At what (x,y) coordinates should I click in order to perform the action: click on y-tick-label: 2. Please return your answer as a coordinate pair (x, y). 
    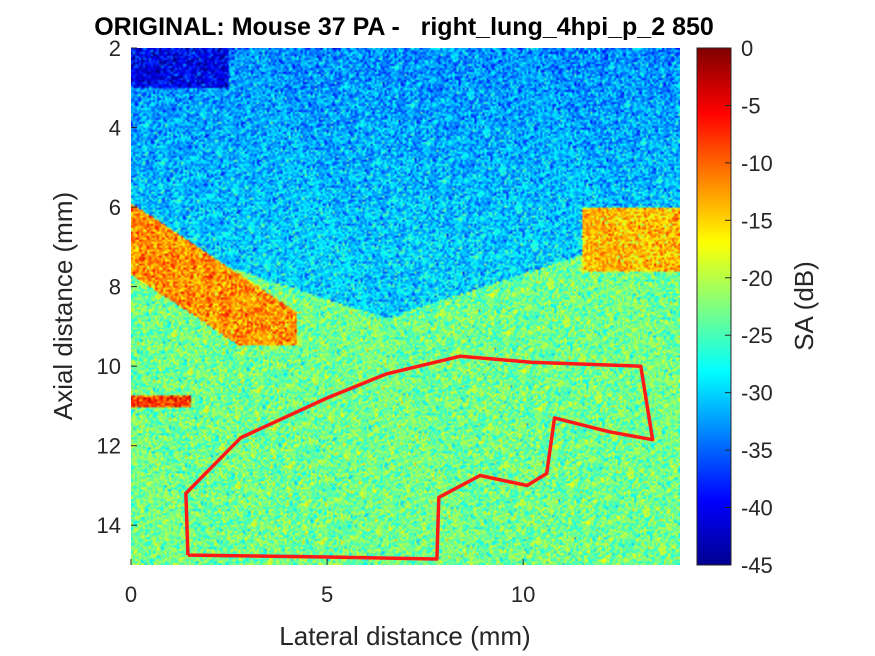
    Looking at the image, I should click on (115, 48).